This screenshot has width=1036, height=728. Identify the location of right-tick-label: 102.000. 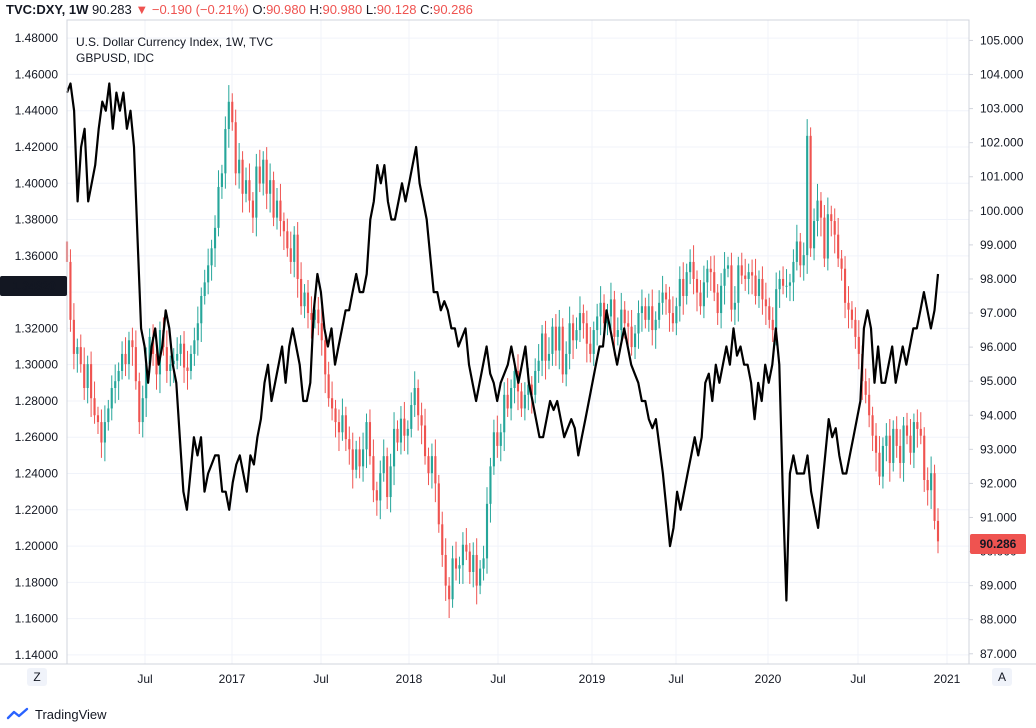
(1002, 143).